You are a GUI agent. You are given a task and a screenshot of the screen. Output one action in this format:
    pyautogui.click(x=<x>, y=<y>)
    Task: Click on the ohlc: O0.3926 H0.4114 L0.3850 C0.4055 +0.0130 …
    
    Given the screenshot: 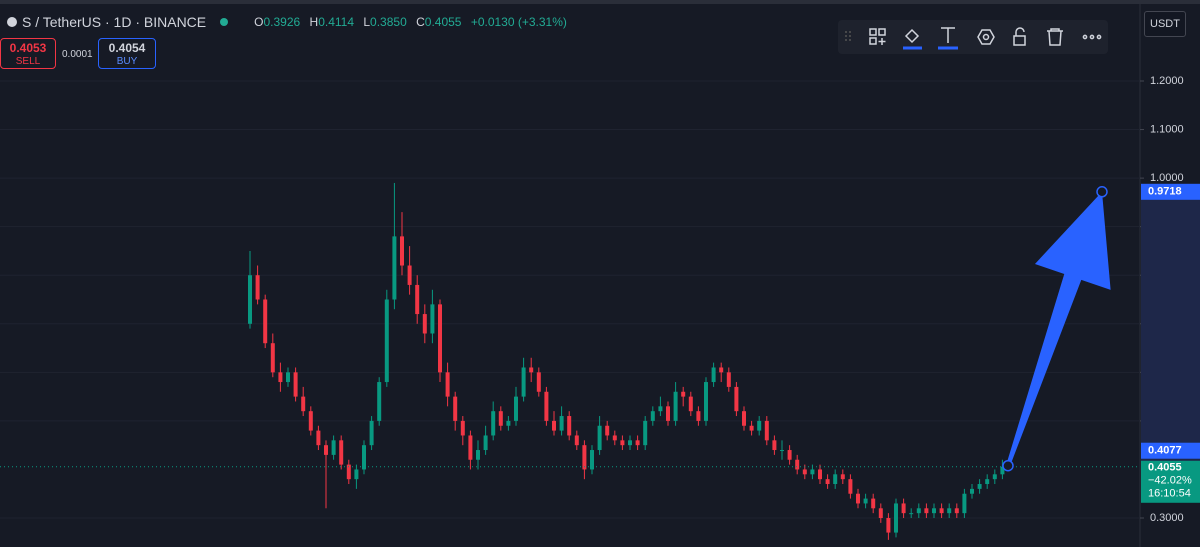 What is the action you would take?
    pyautogui.click(x=413, y=22)
    